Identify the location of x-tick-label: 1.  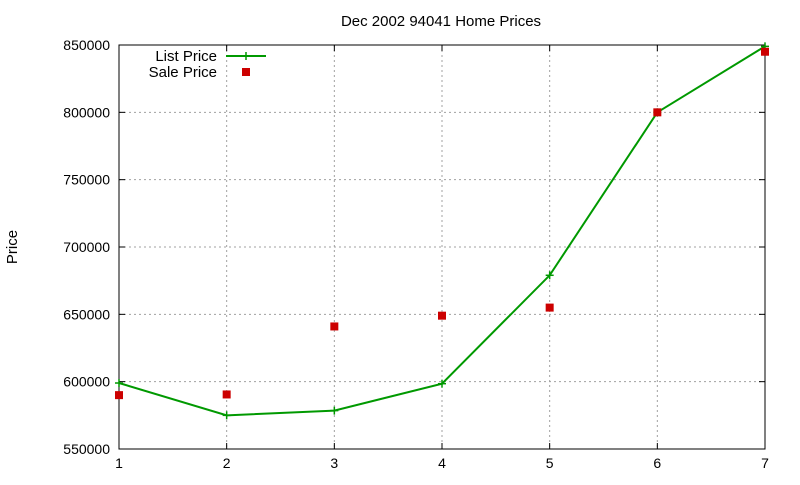
(119, 463).